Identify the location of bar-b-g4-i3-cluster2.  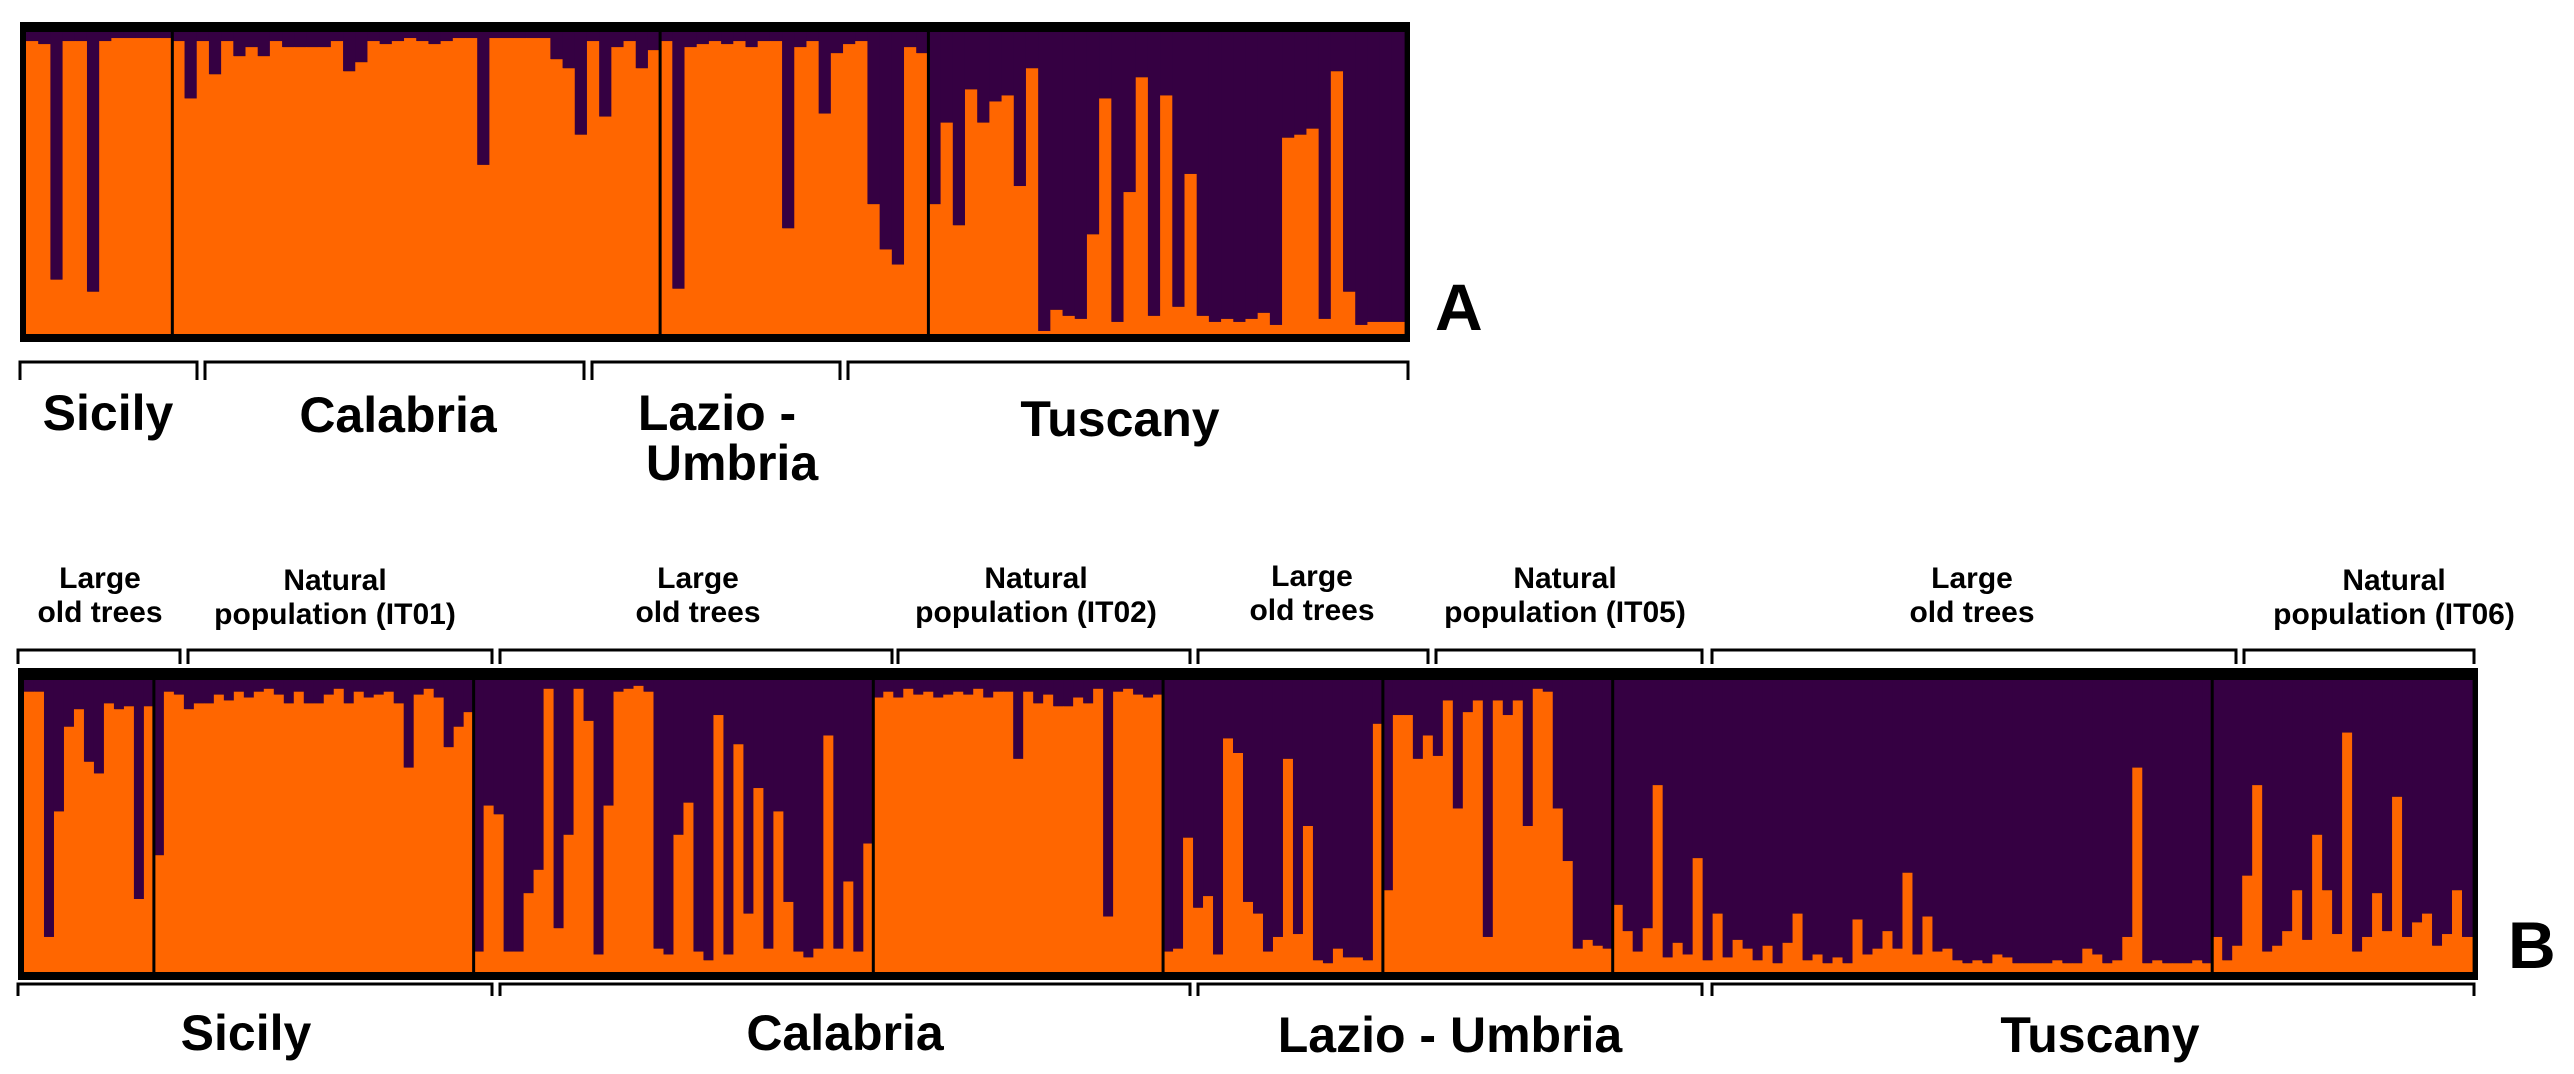
(1198, 794).